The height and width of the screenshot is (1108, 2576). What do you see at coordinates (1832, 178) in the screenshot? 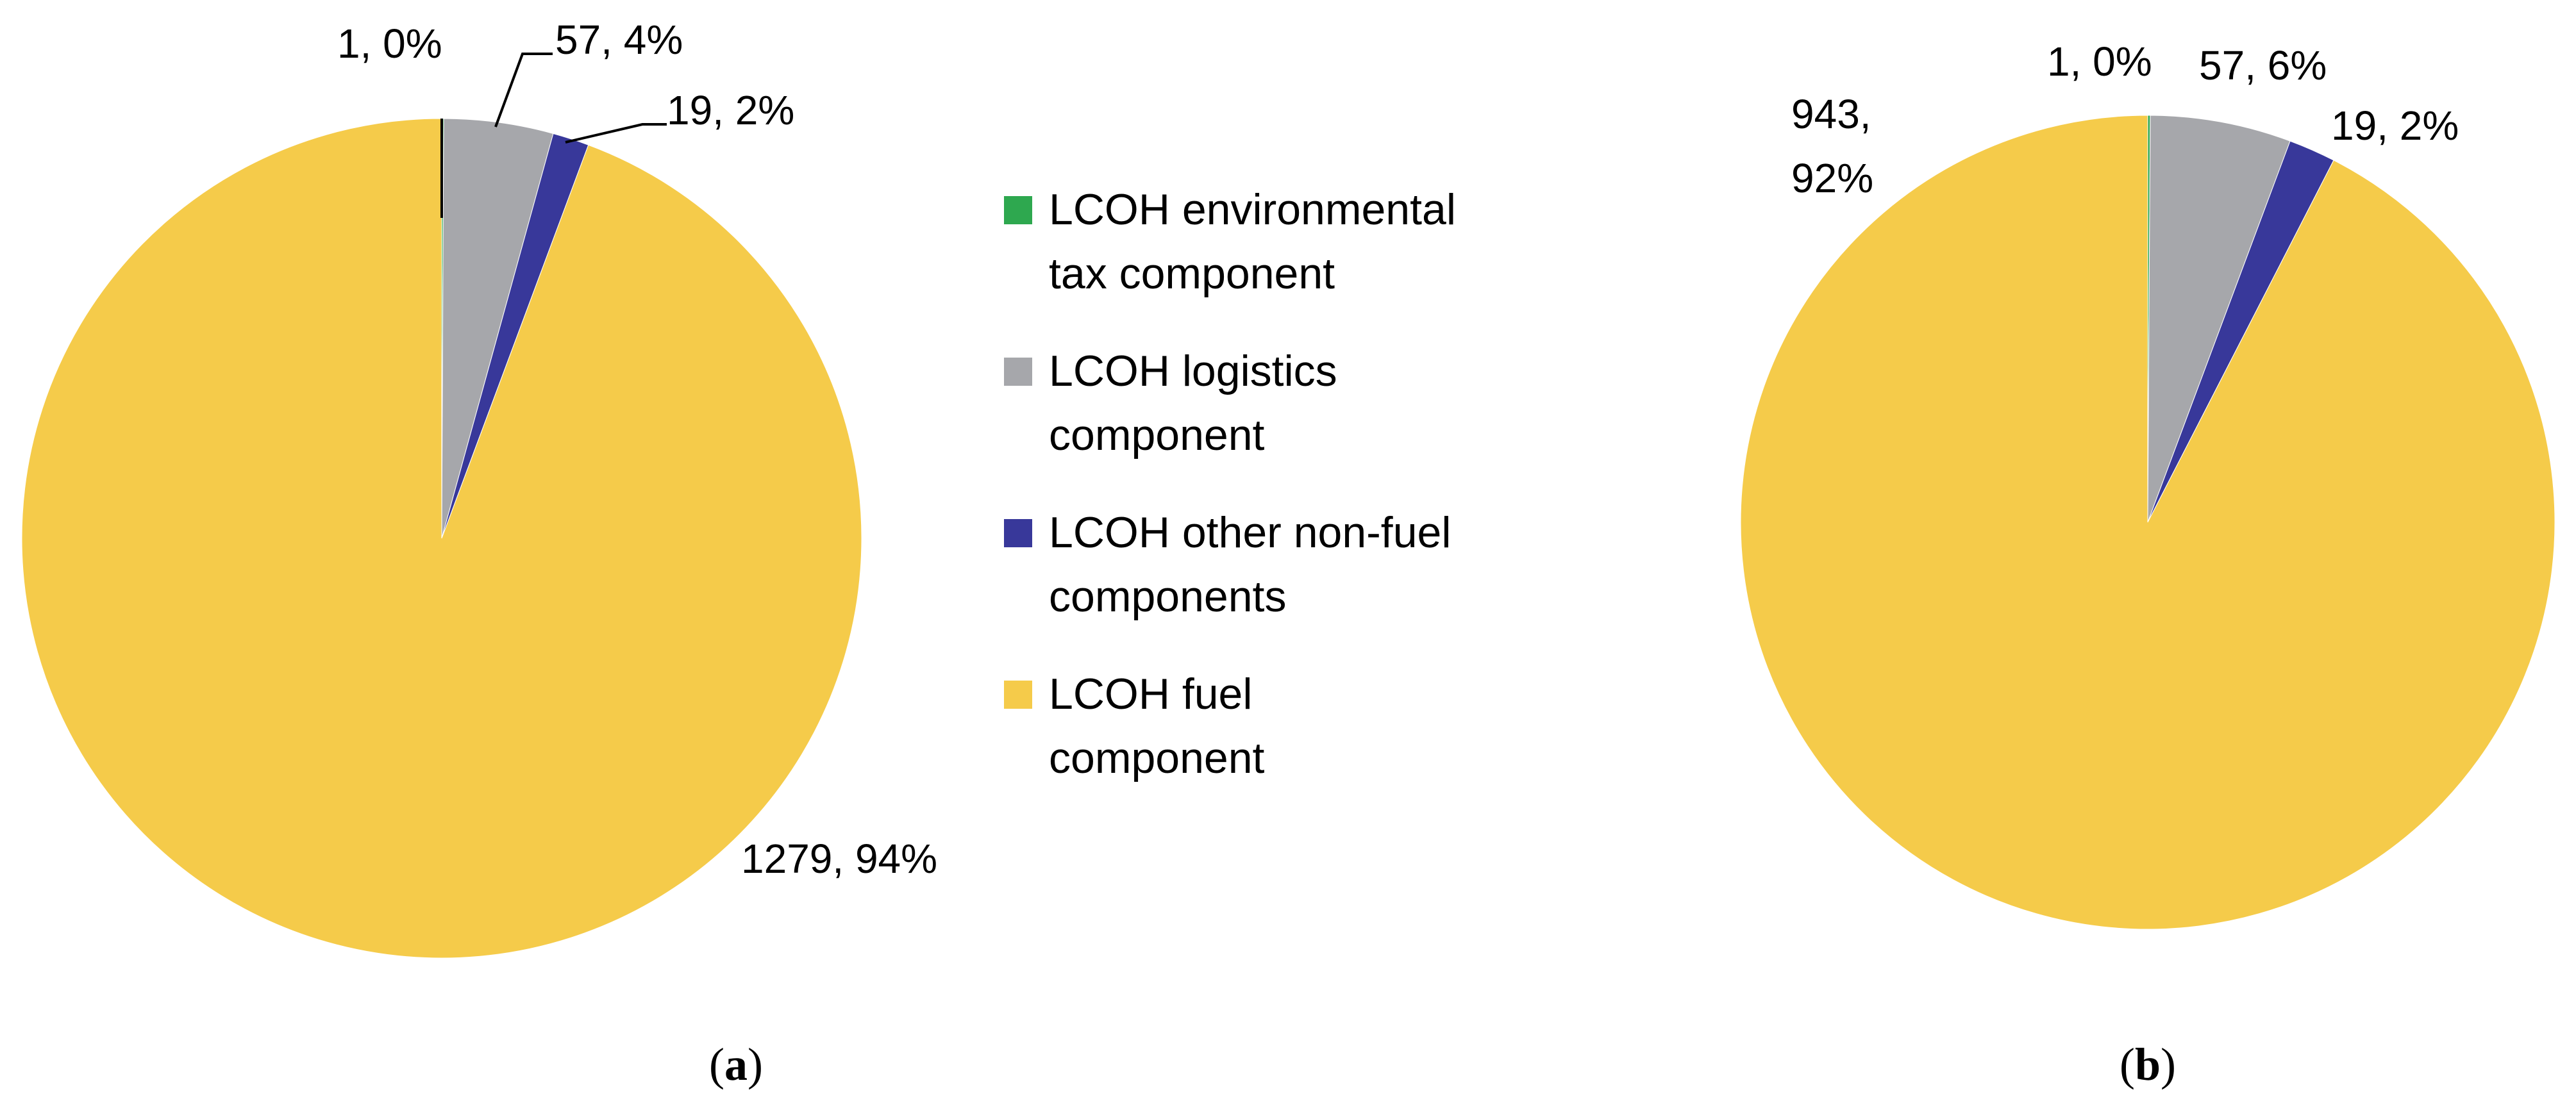
I see `data-label-b-fuel-line2: 92%` at bounding box center [1832, 178].